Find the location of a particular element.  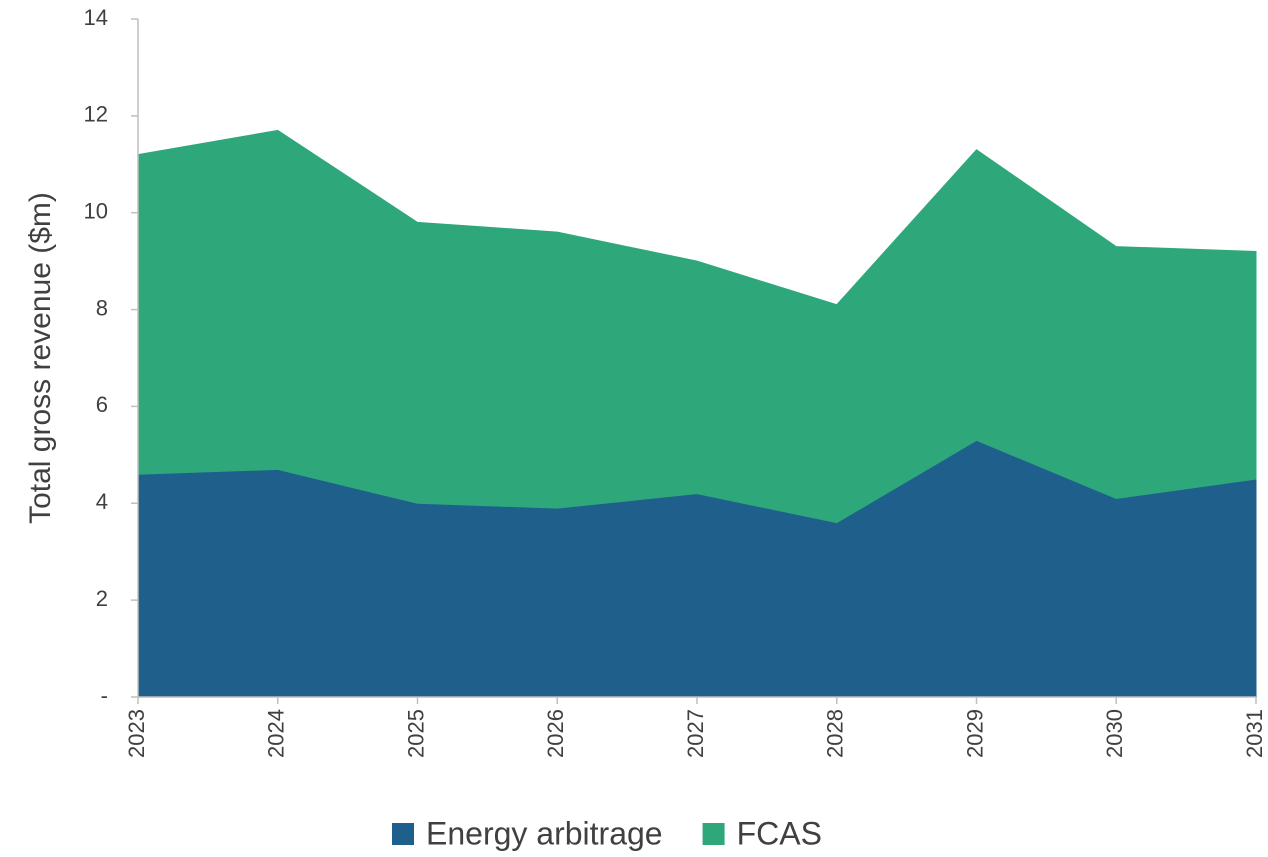

y-tick-label: 10 is located at coordinates (96, 211).